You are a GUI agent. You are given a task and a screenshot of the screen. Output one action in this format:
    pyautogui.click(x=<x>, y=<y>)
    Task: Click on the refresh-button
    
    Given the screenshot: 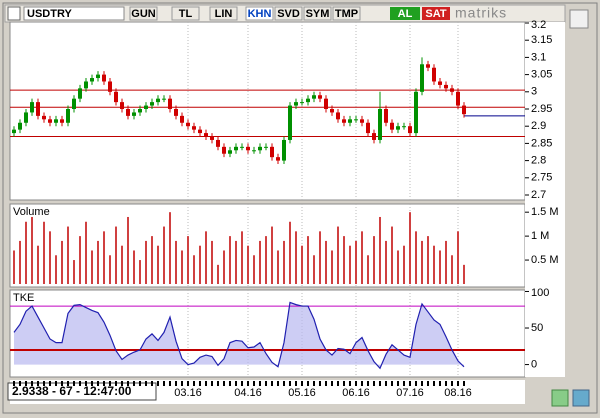 What is the action you would take?
    pyautogui.click(x=560, y=398)
    